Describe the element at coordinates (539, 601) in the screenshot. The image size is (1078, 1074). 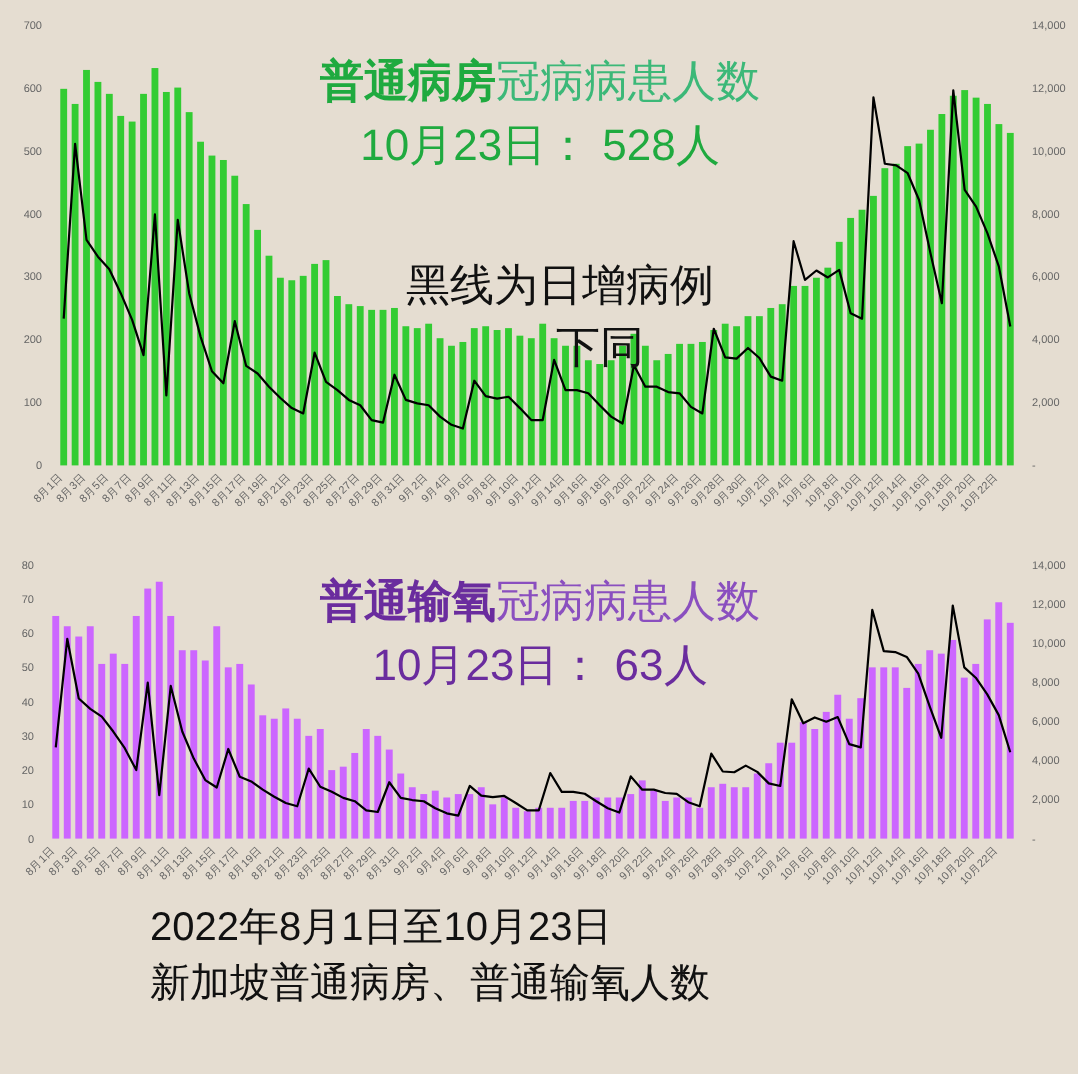
I see `chart-title: 普通输氧冠病病患人数` at that location.